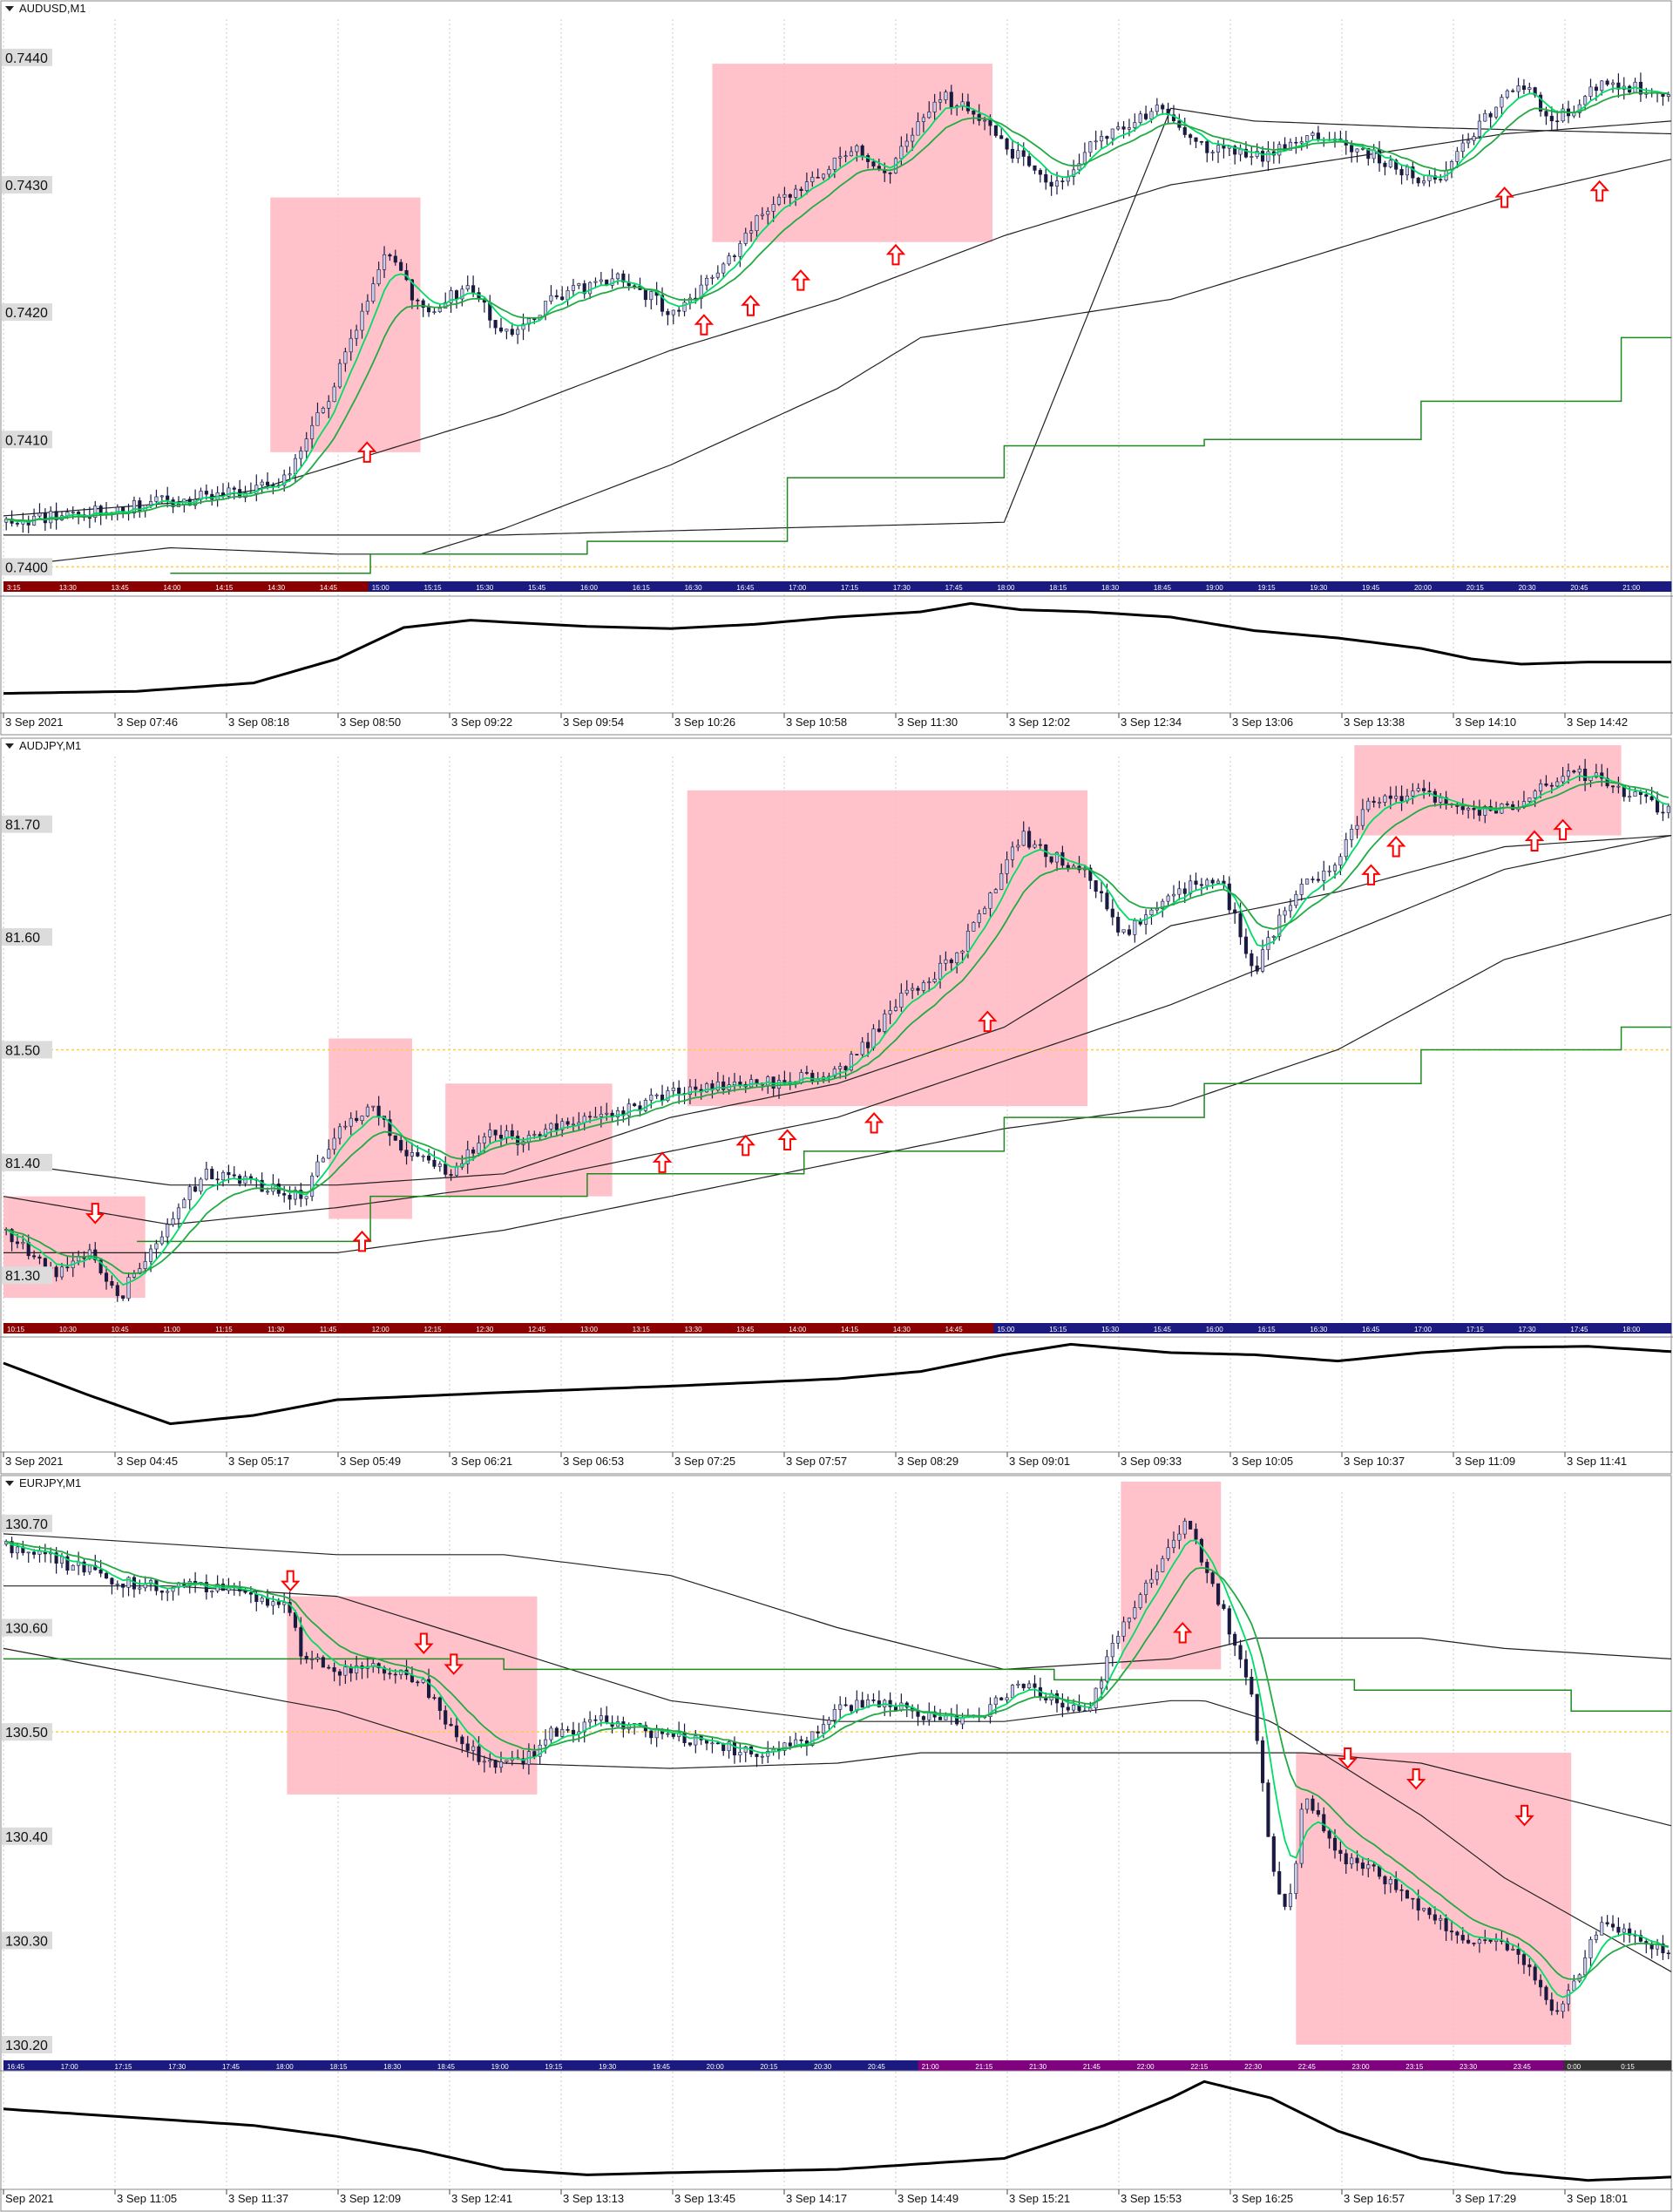 The height and width of the screenshot is (2212, 1673). What do you see at coordinates (593, 1461) in the screenshot?
I see `time-label: 3 Sep 06:53` at bounding box center [593, 1461].